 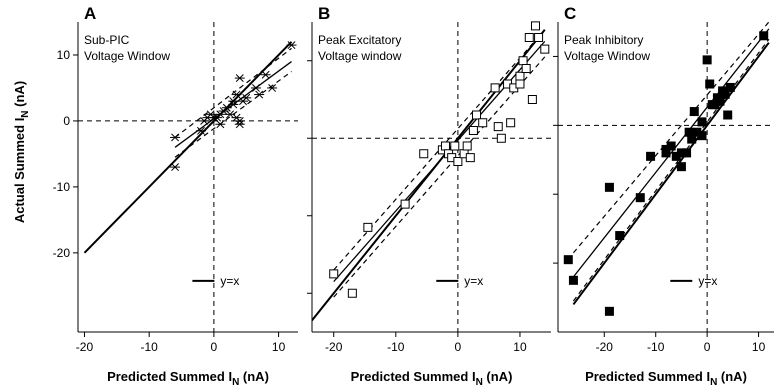 I want to click on panel-title-line: Peak Excitatory, so click(x=359, y=40).